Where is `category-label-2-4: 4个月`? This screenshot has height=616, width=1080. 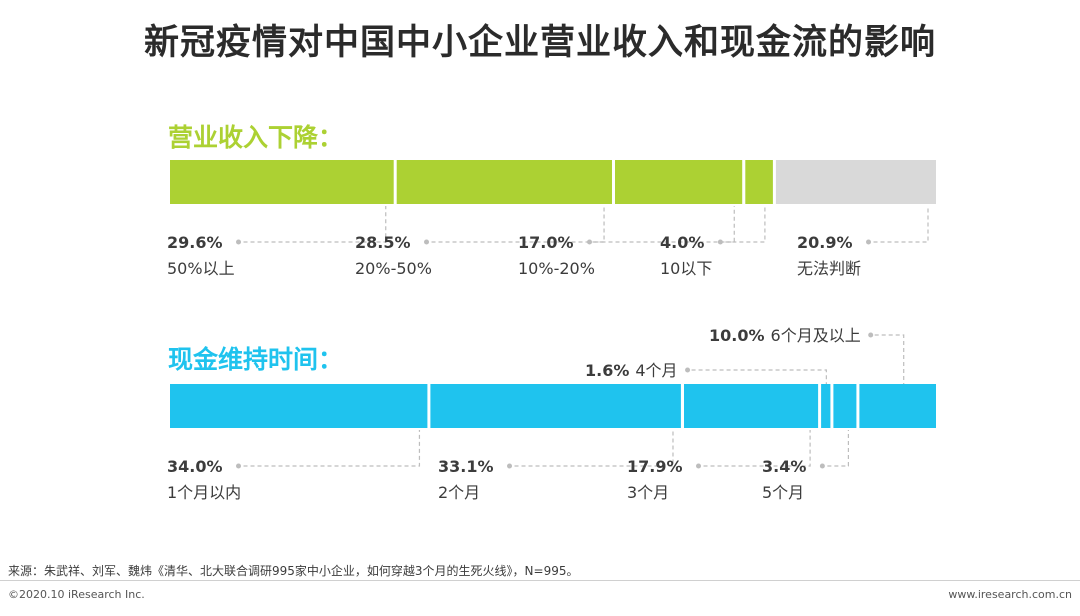
category-label-2-4: 4个月 is located at coordinates (656, 370).